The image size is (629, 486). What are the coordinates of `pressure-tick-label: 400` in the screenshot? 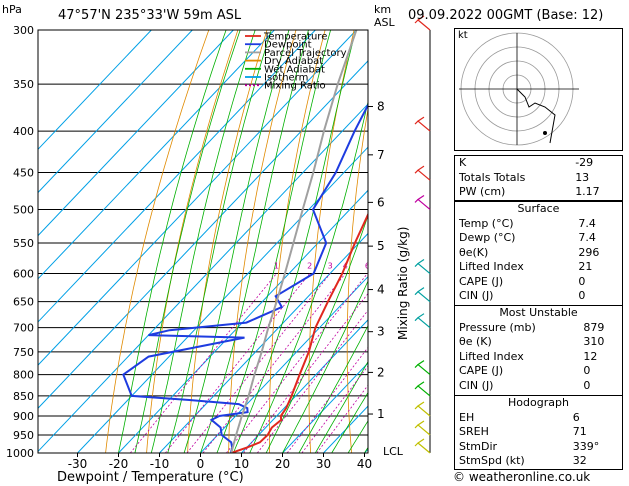 It's located at (23, 131).